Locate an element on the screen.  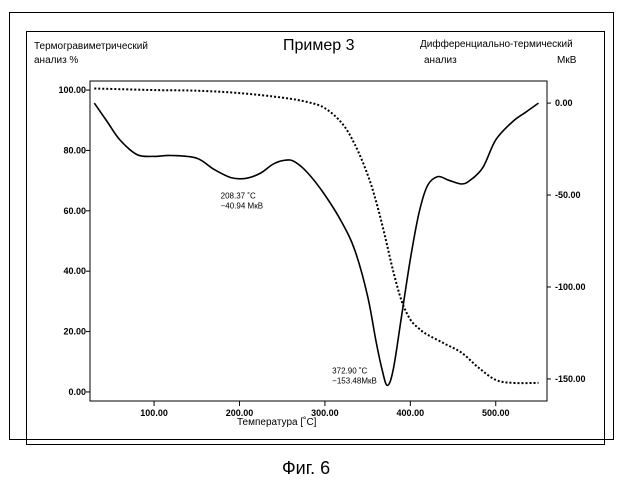
y-right-tick-label: -150.00 is located at coordinates (570, 379).